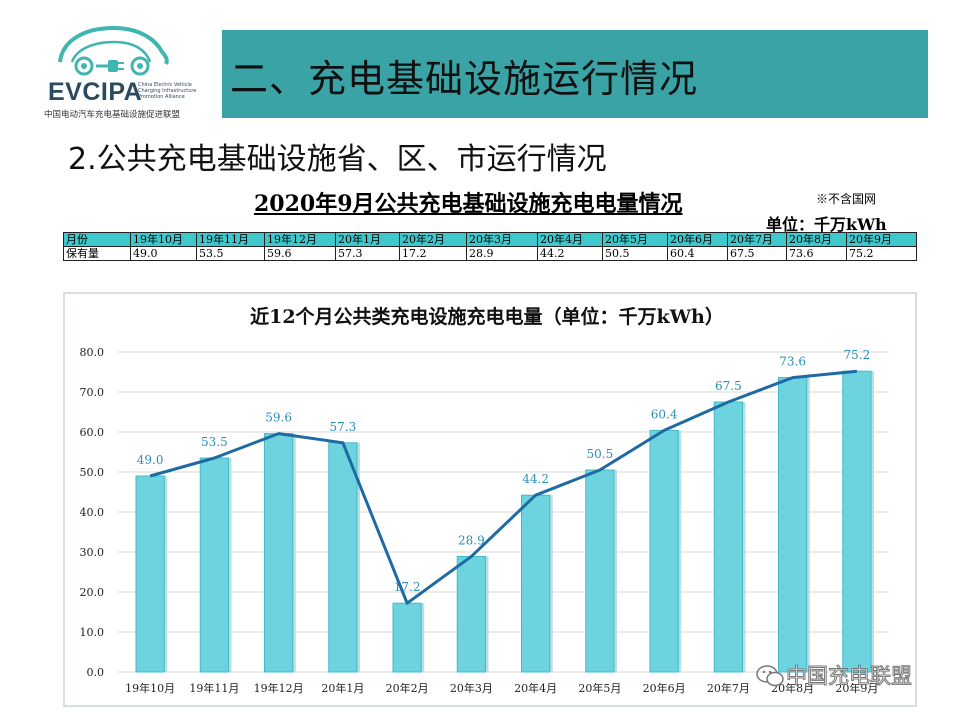 The height and width of the screenshot is (720, 960). What do you see at coordinates (728, 386) in the screenshot?
I see `data-label: 67.5` at bounding box center [728, 386].